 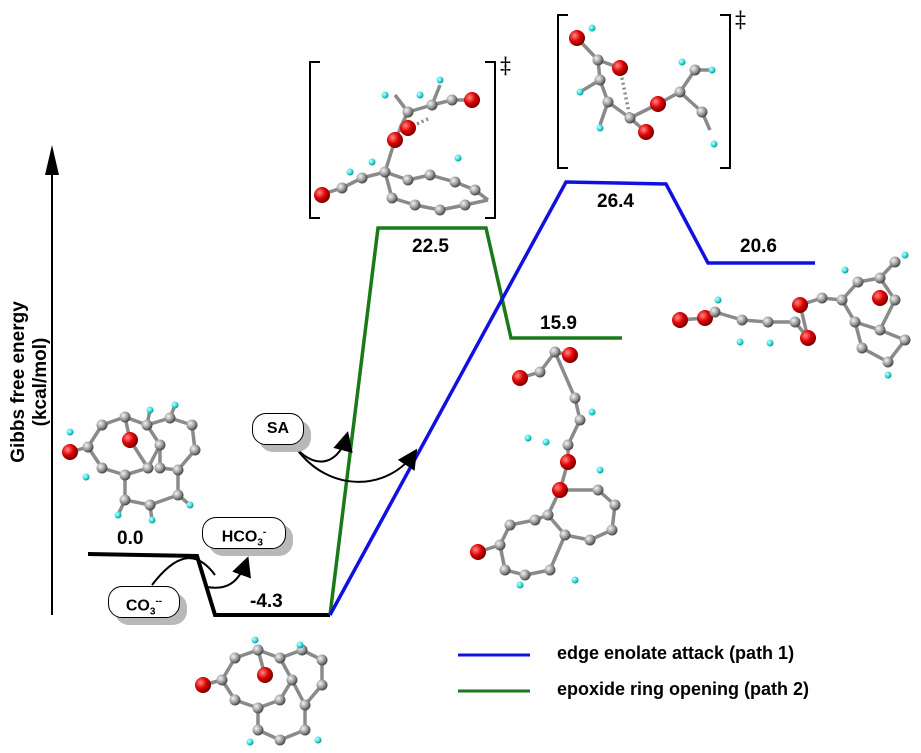 I want to click on energy-label-intermediate: -4.3, so click(x=266, y=601).